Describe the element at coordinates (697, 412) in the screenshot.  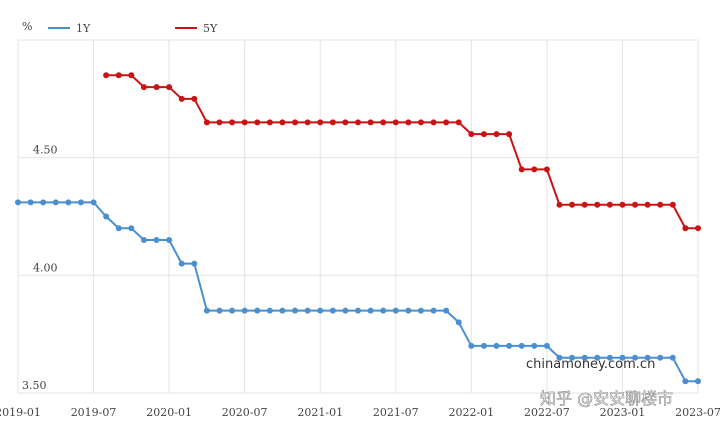
I see `x-tick-label: 2023-07` at that location.